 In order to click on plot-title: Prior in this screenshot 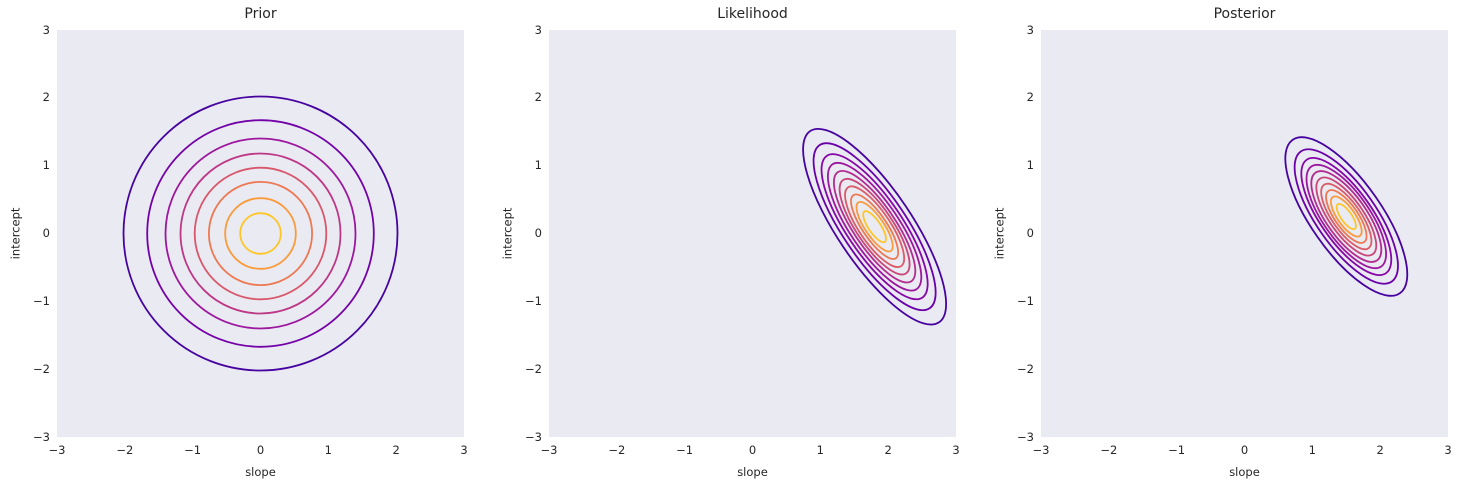, I will do `click(260, 14)`.